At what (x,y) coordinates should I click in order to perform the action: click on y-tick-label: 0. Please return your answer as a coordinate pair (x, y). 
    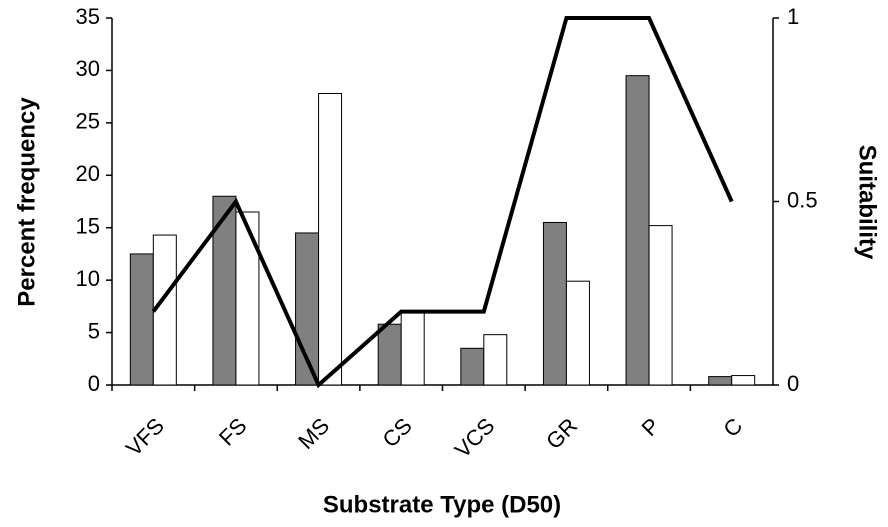
    Looking at the image, I should click on (94, 383).